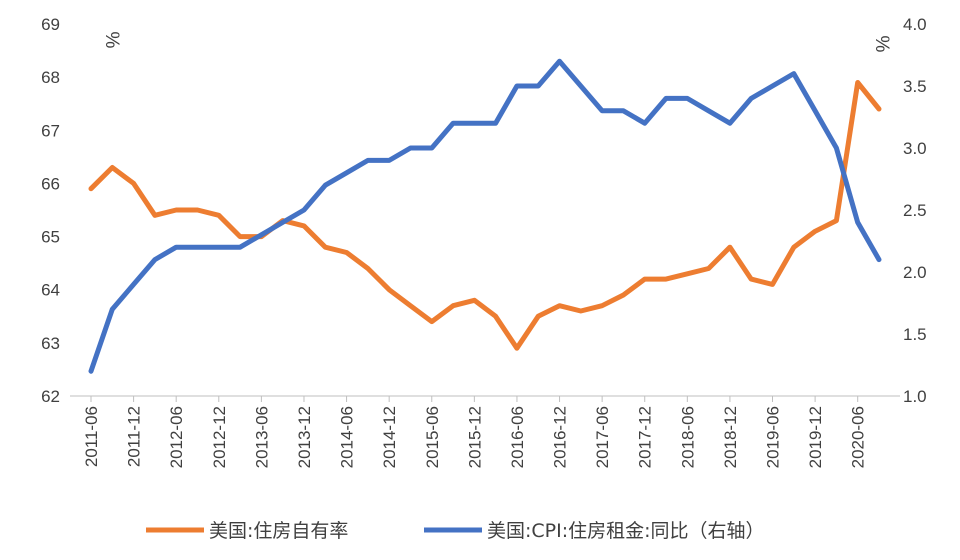  What do you see at coordinates (881, 44) in the screenshot?
I see `right-y-axis-unit: %` at bounding box center [881, 44].